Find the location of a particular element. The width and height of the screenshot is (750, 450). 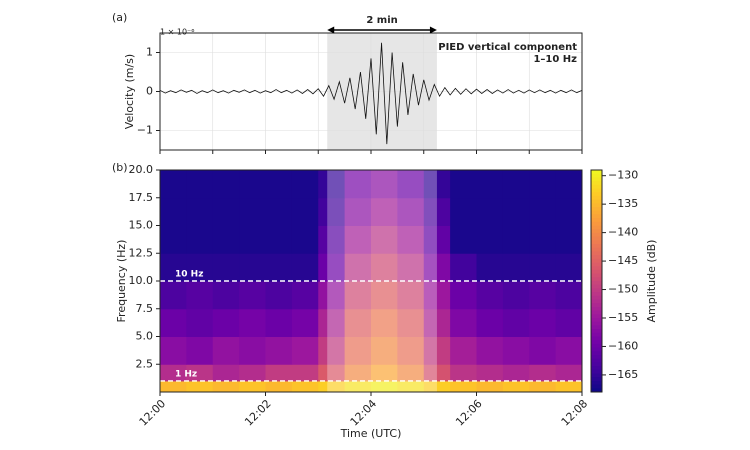

y-tick-label: 7.5 is located at coordinates (145, 308).